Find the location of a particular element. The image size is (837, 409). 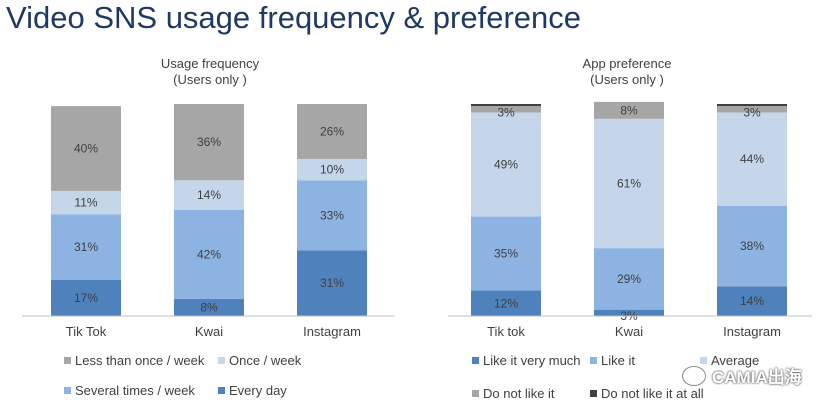

data-label-1-2-0: 14% is located at coordinates (752, 301).